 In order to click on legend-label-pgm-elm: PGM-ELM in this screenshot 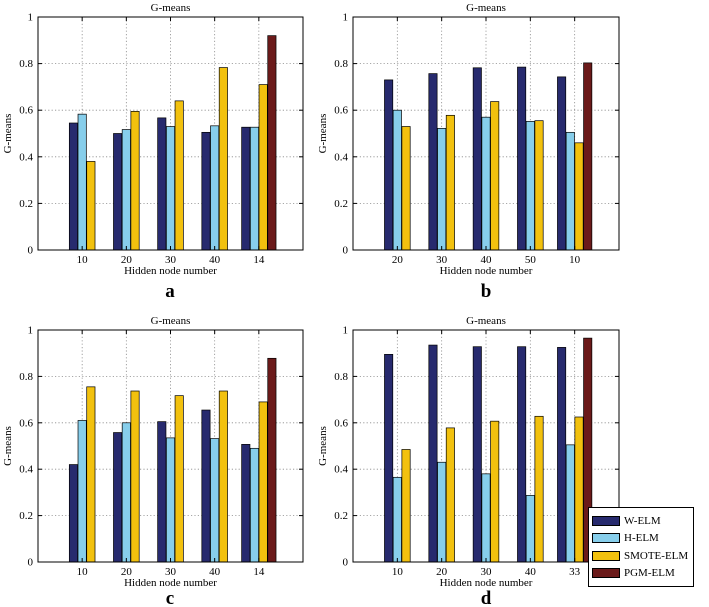, I will do `click(649, 573)`.